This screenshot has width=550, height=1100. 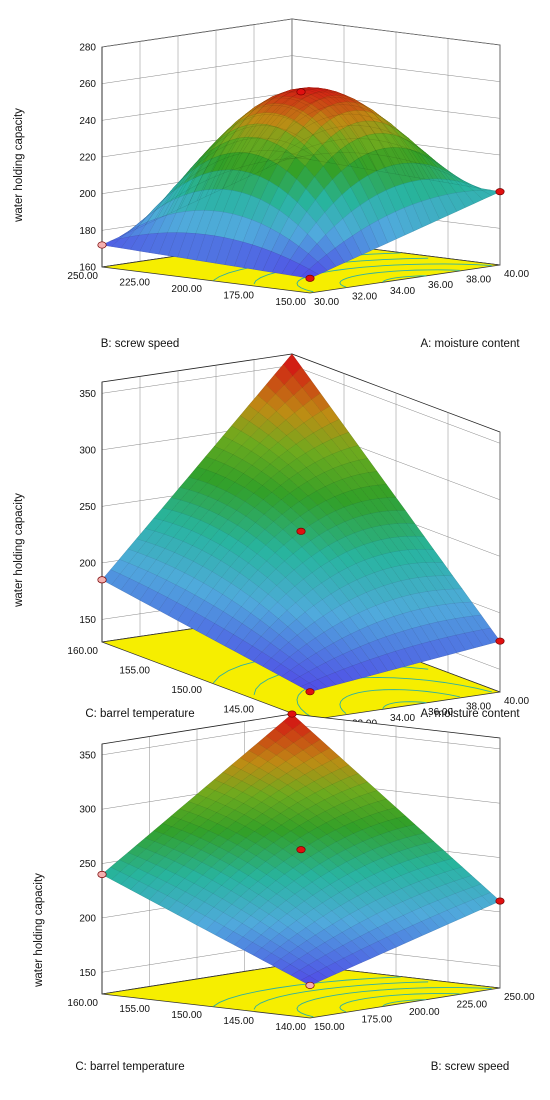 I want to click on x-tick-labels: 30.00 32.00 34.00 36.00 38.00 40.00, so click(x=421, y=288).